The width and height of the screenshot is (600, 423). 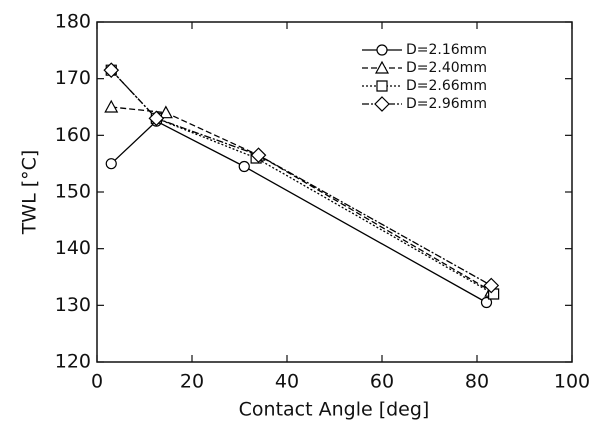 I want to click on y-tick-label: 140, so click(x=73, y=248).